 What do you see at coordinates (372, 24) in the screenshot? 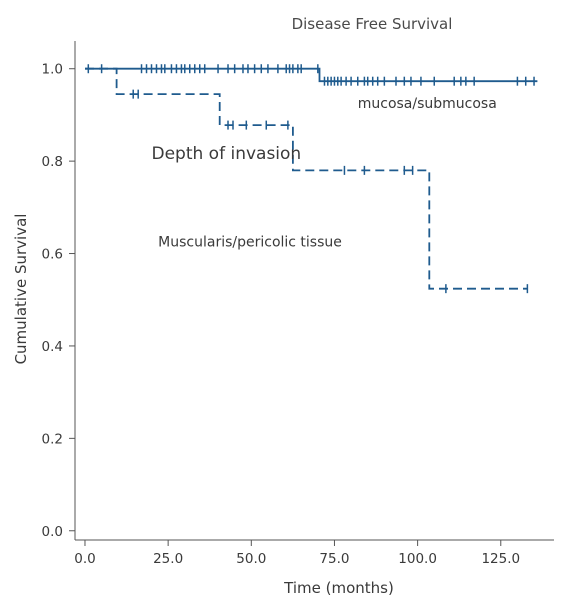
I see `chart-title: Disease Free Survival` at bounding box center [372, 24].